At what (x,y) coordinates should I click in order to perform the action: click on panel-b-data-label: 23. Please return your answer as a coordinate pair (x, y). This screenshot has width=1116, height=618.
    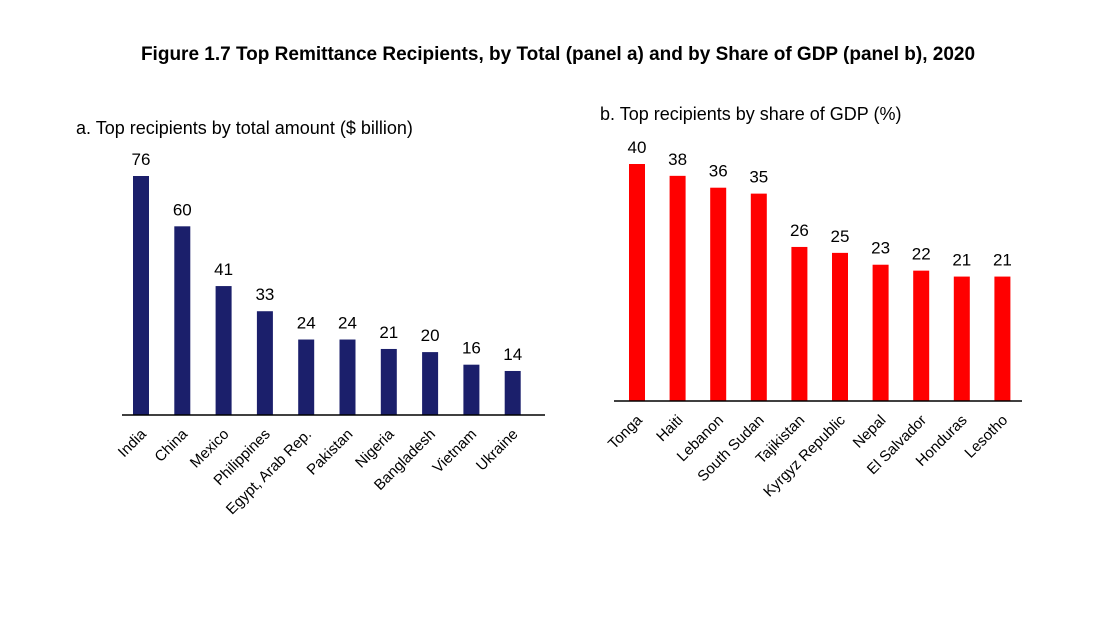
    Looking at the image, I should click on (880, 248).